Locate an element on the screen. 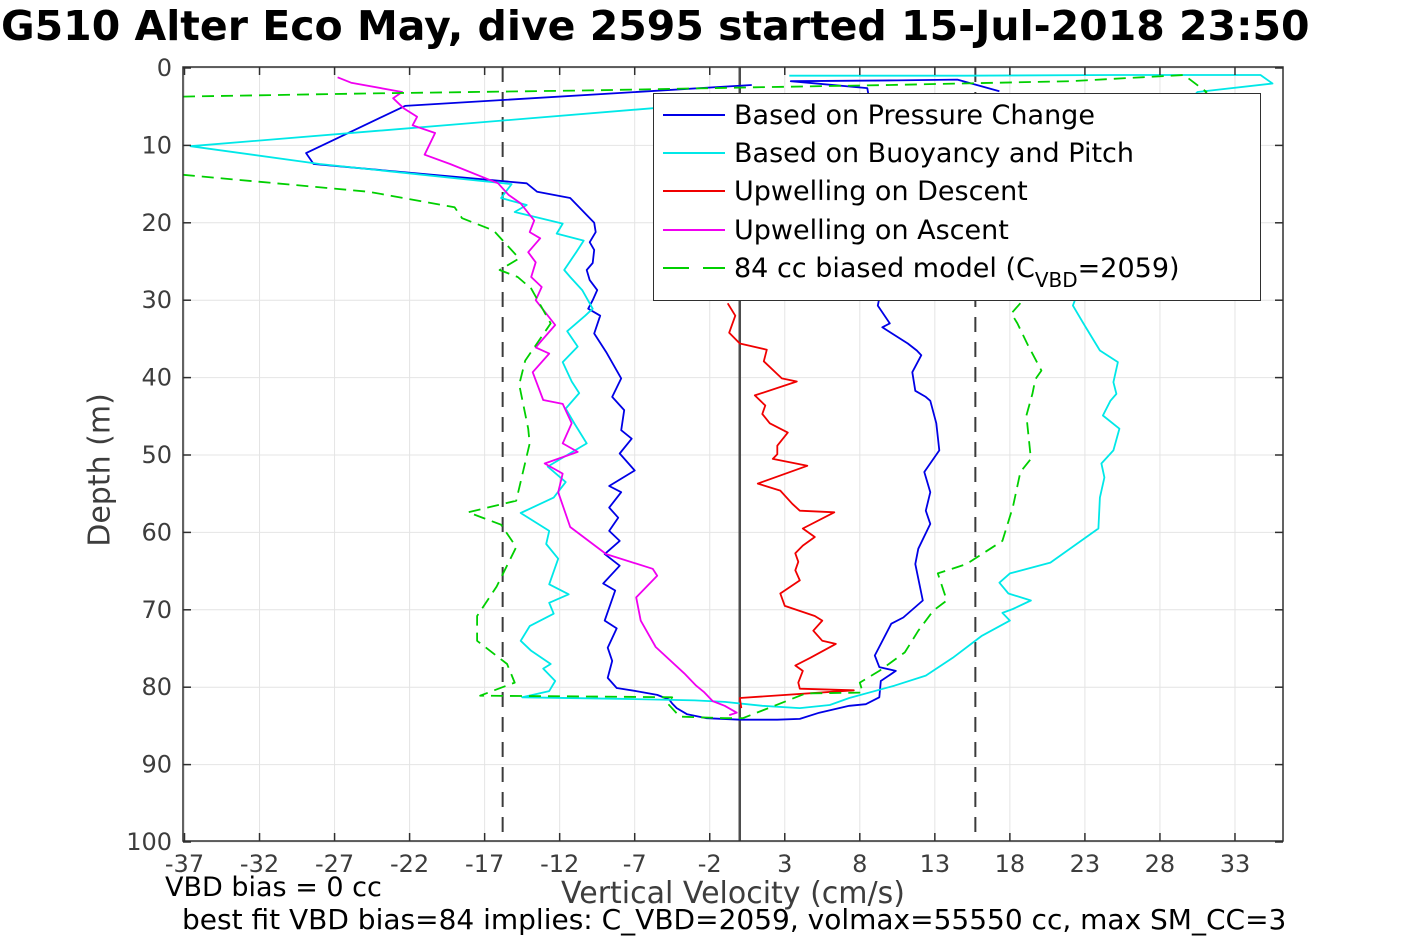 This screenshot has height=945, width=1417. y-tick-label: 30 is located at coordinates (156, 300).